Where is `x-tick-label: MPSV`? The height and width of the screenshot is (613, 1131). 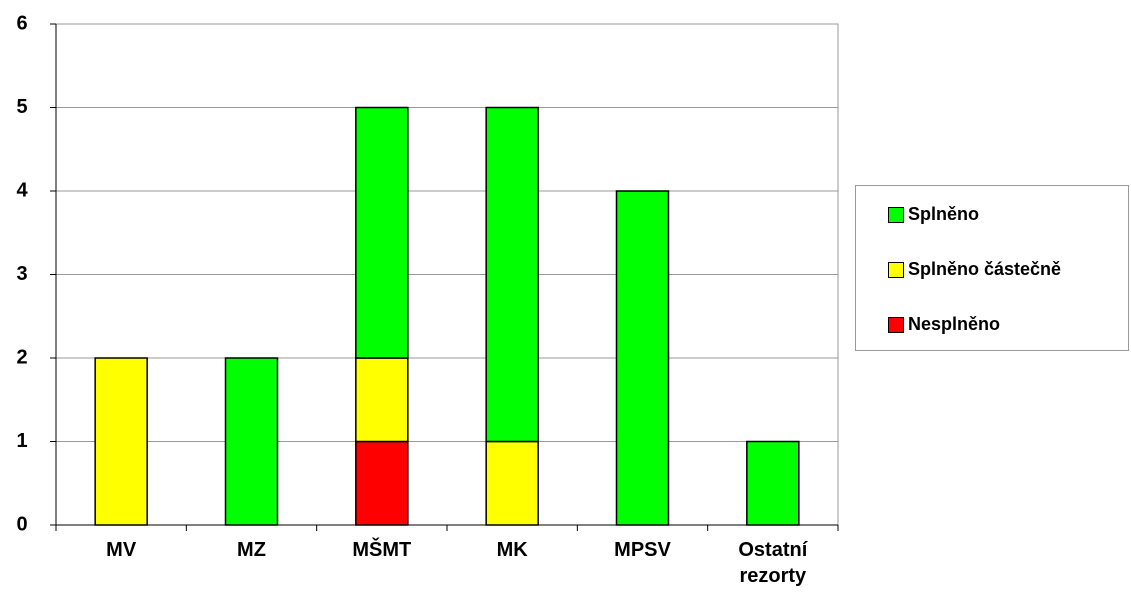 x-tick-label: MPSV is located at coordinates (642, 550).